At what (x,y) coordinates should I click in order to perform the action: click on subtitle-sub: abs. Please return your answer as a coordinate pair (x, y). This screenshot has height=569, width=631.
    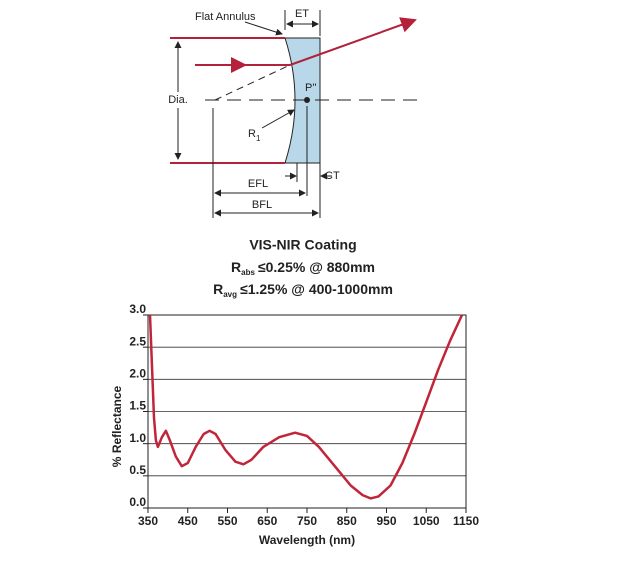
    Looking at the image, I should click on (248, 272).